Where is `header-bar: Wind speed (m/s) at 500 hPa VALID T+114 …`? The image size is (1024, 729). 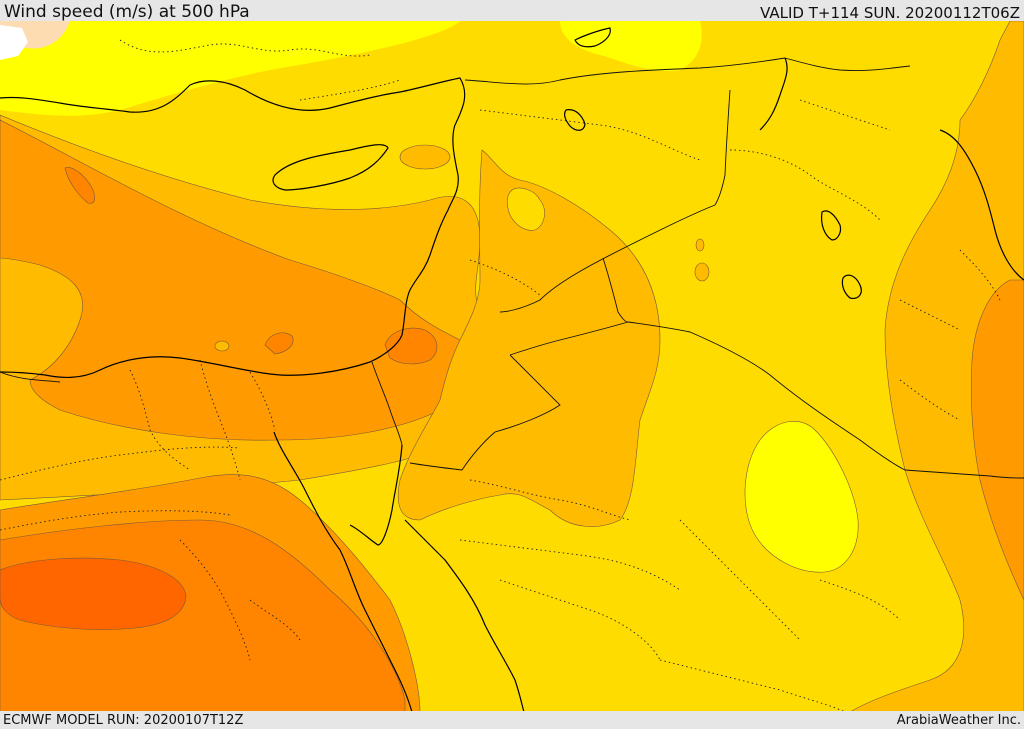 header-bar: Wind speed (m/s) at 500 hPa VALID T+114 … is located at coordinates (512, 11).